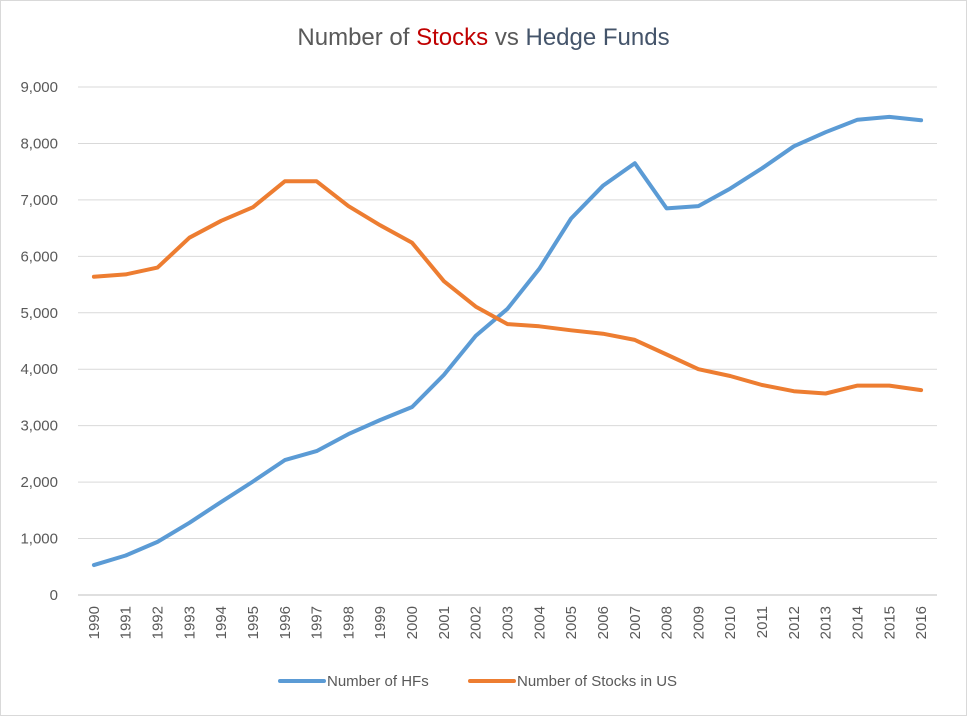  What do you see at coordinates (597, 37) in the screenshot?
I see `chart-title-hedge-funds: Hedge Funds` at bounding box center [597, 37].